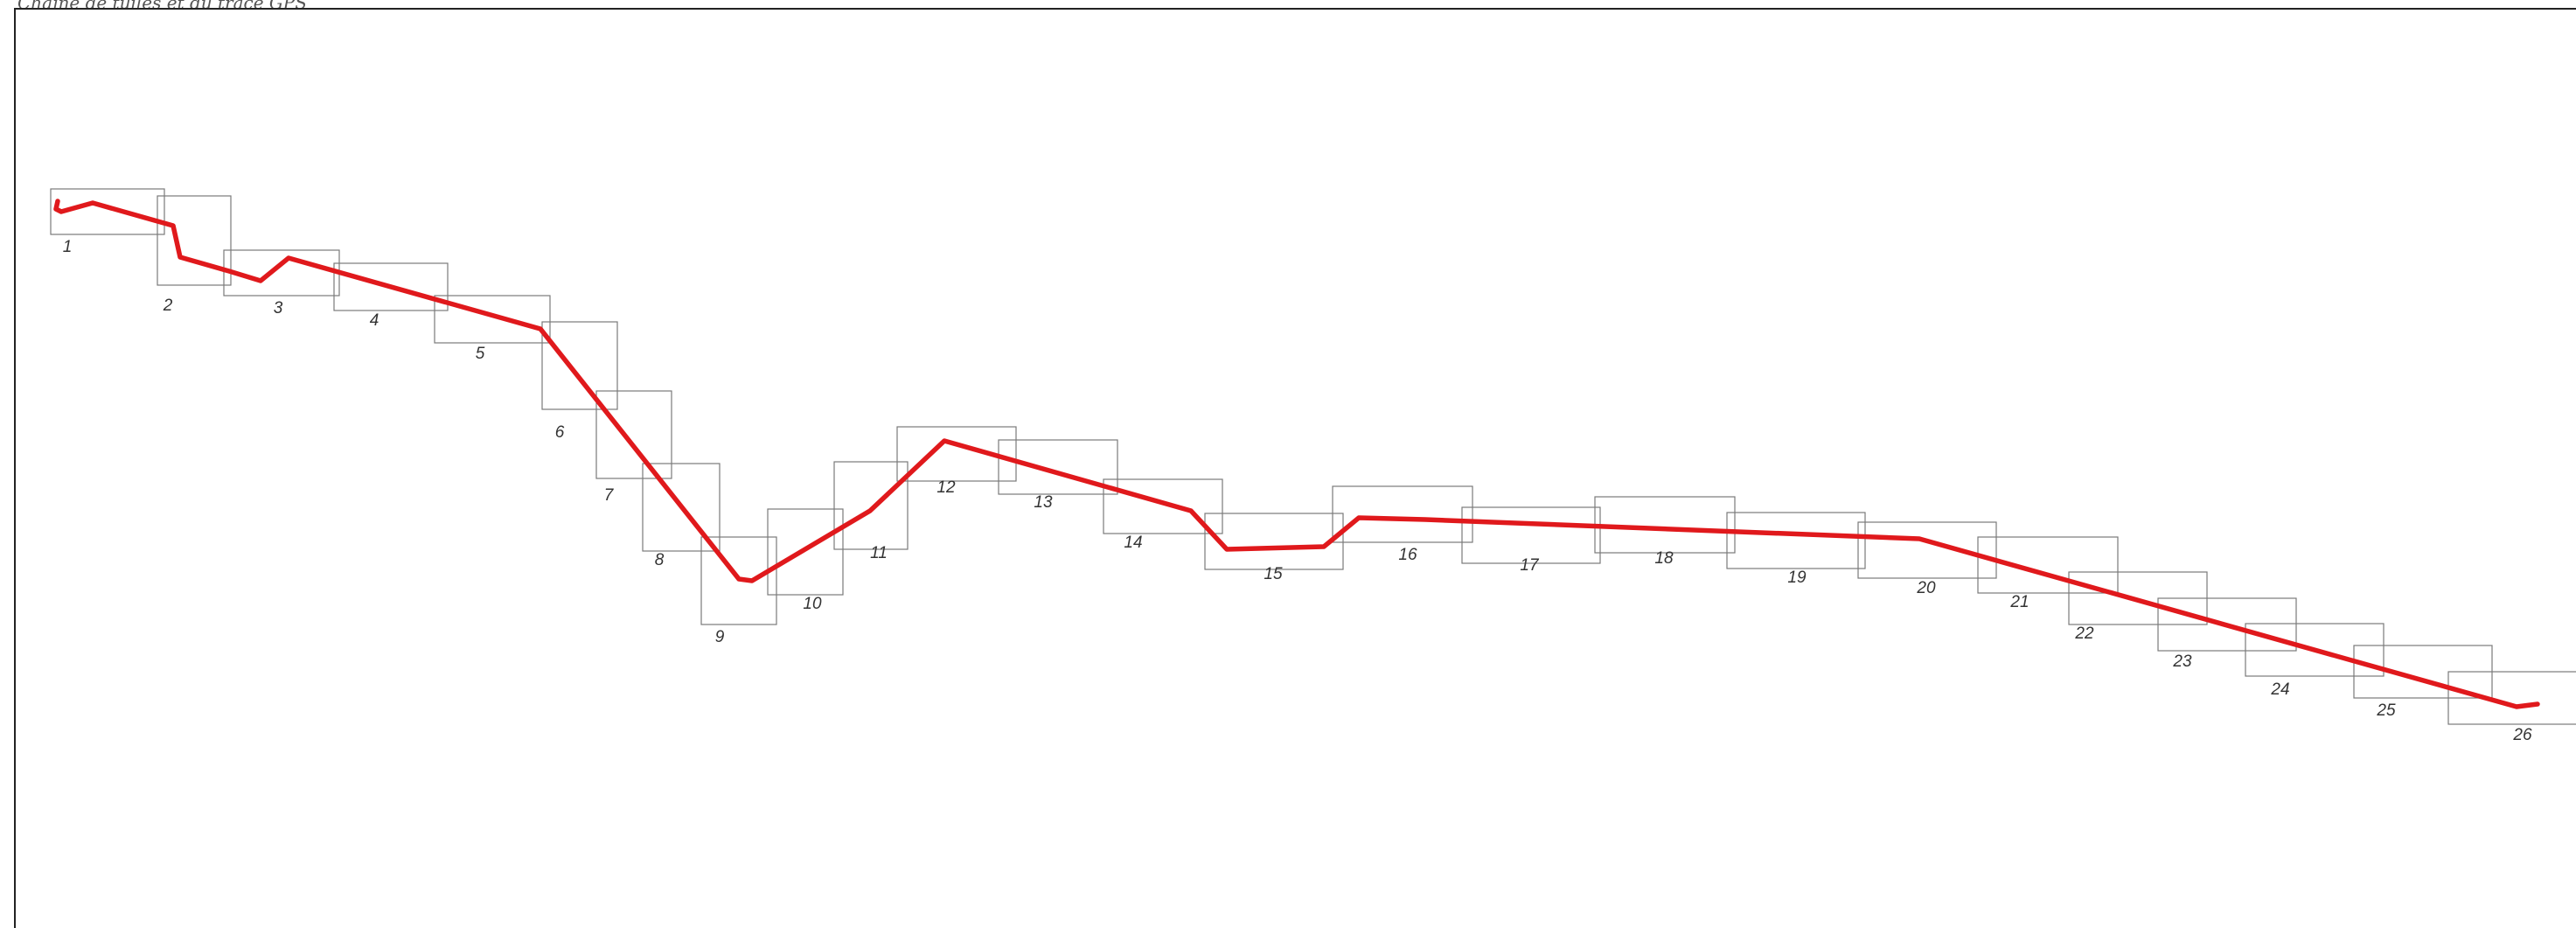  What do you see at coordinates (480, 354) in the screenshot?
I see `tile-label-5: 5` at bounding box center [480, 354].